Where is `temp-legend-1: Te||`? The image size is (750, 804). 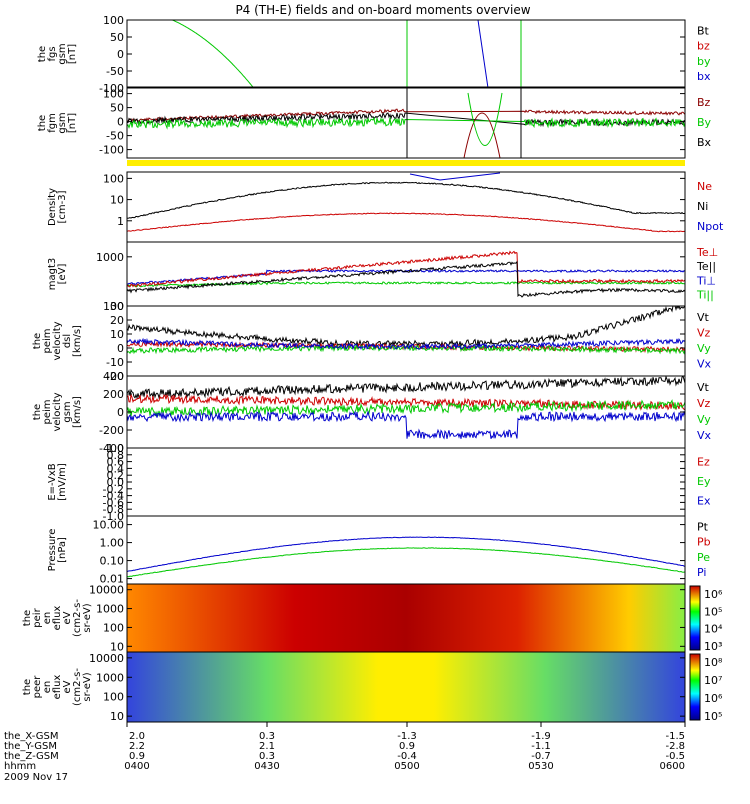
temp-legend-1: Te|| is located at coordinates (706, 266).